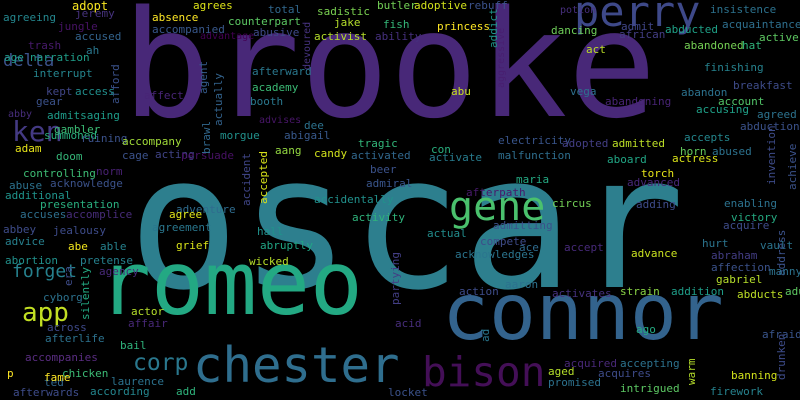  What do you see at coordinates (396, 24) in the screenshot?
I see `word-fish: fish` at bounding box center [396, 24].